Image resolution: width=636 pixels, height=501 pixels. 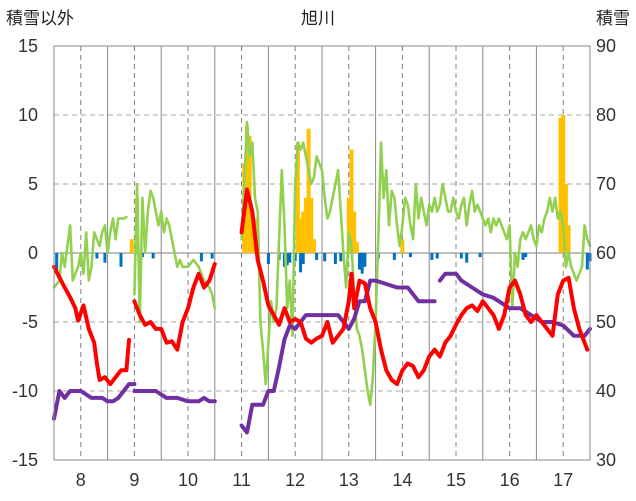 What do you see at coordinates (606, 391) in the screenshot?
I see `right-tick-label: 40` at bounding box center [606, 391].